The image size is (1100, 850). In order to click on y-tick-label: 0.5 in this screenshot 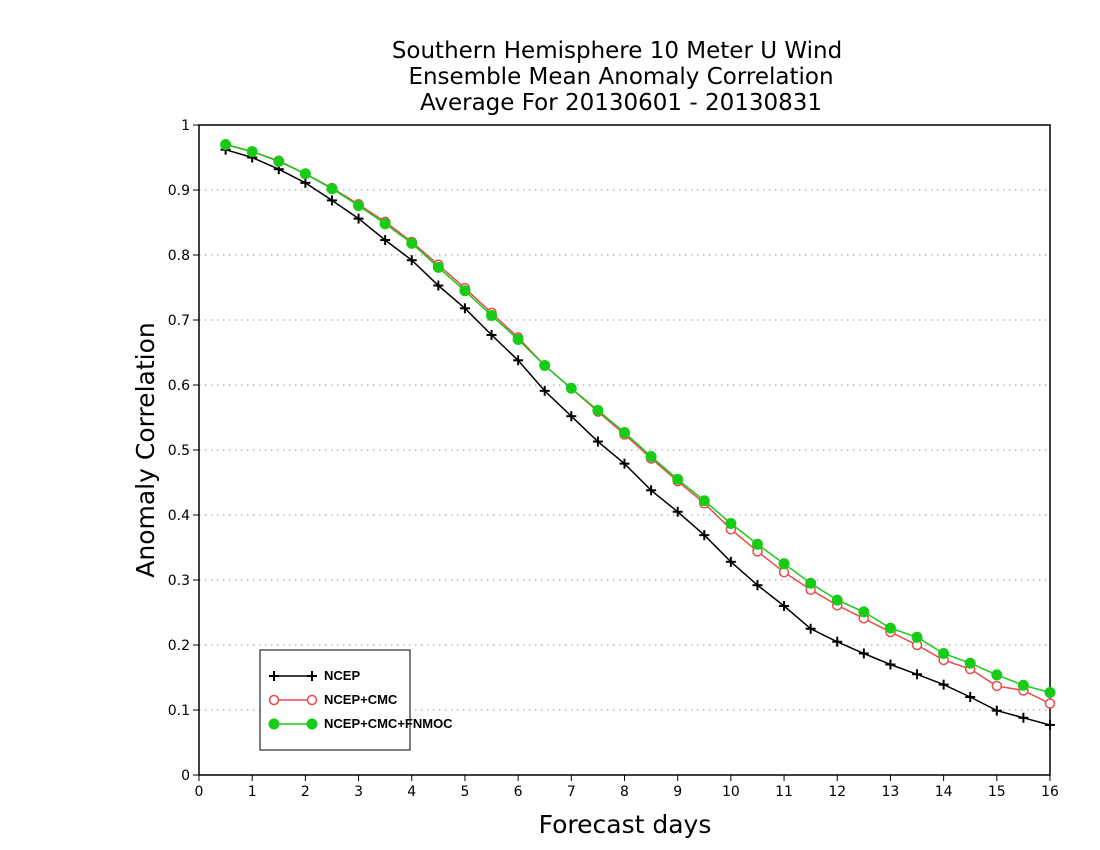, I will do `click(179, 451)`.